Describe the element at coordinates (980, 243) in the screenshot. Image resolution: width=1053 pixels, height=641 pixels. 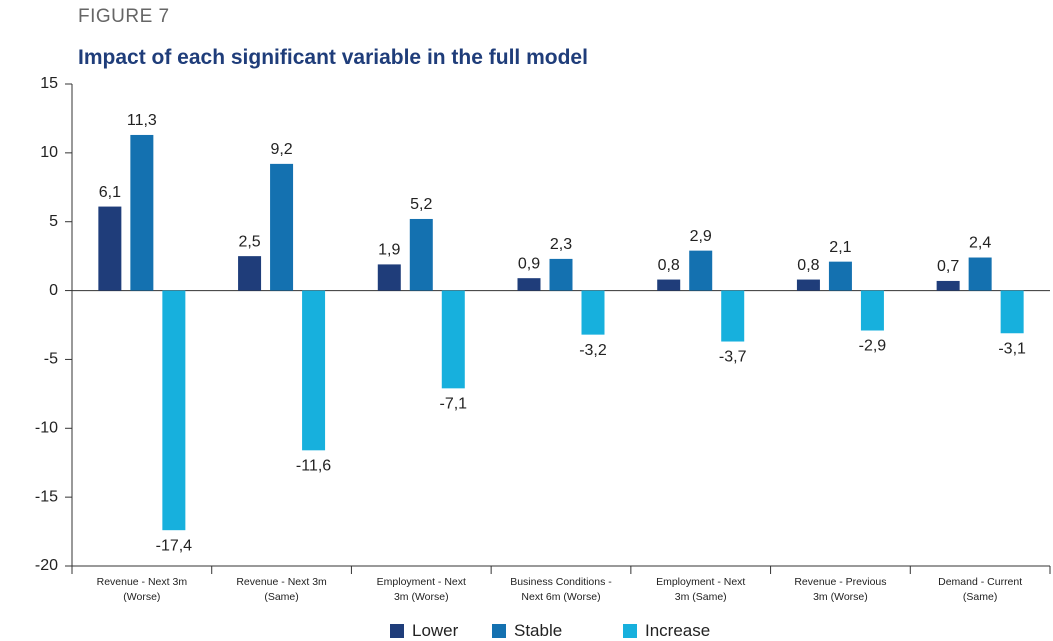
I see `value-label: 2,4` at that location.